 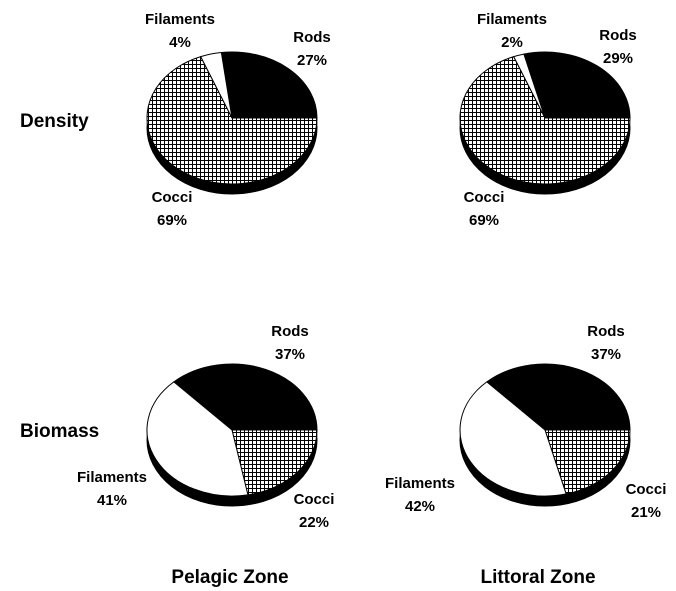 I want to click on column-label: Littoral Zone, so click(x=537, y=577).